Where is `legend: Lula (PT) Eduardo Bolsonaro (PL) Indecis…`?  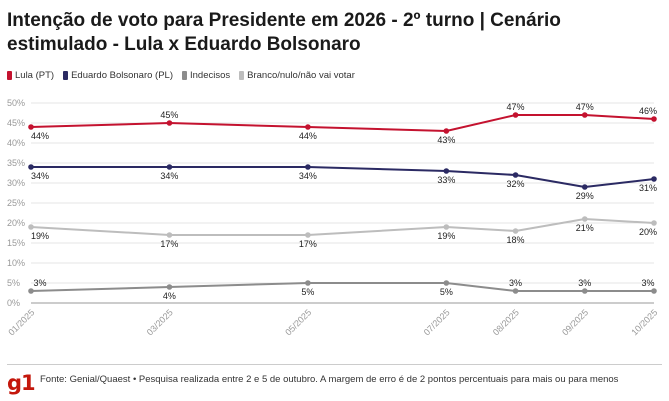
legend: Lula (PT) Eduardo Bolsonaro (PL) Indecis… is located at coordinates (181, 75).